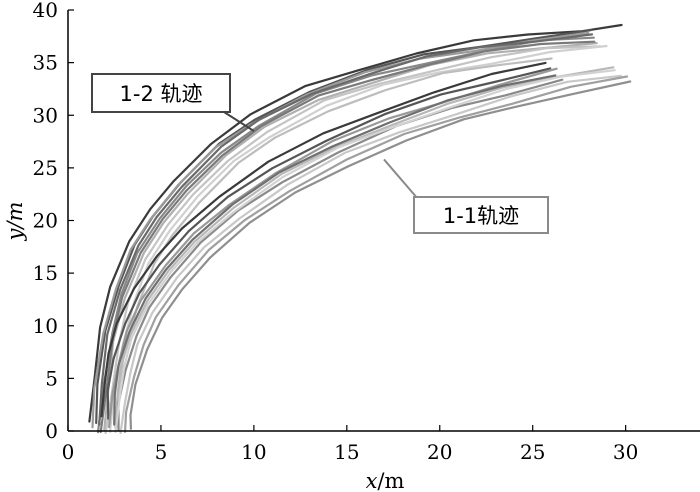 The image size is (700, 492). What do you see at coordinates (625, 452) in the screenshot?
I see `x-tick-label: 30` at bounding box center [625, 452].